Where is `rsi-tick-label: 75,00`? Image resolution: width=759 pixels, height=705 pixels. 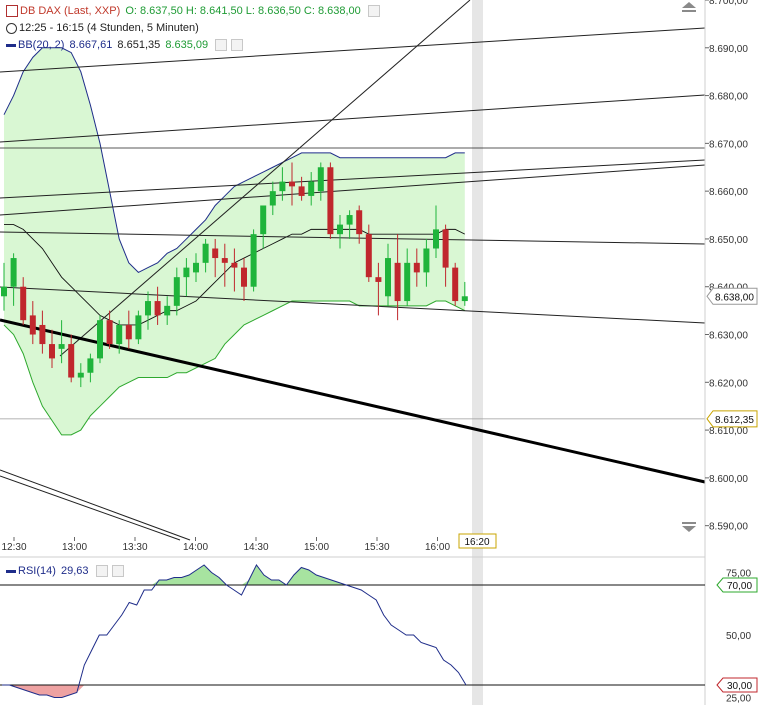
rsi-tick-label: 75,00 is located at coordinates (738, 574).